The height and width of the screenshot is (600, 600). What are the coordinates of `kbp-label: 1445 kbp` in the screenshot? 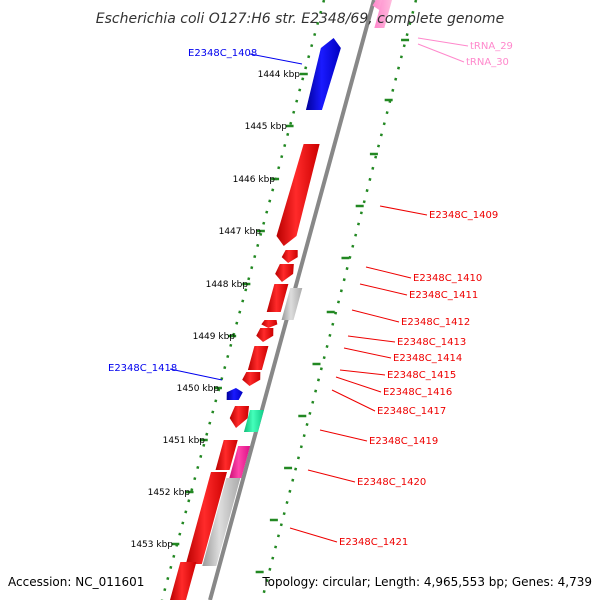 It's located at (266, 127).